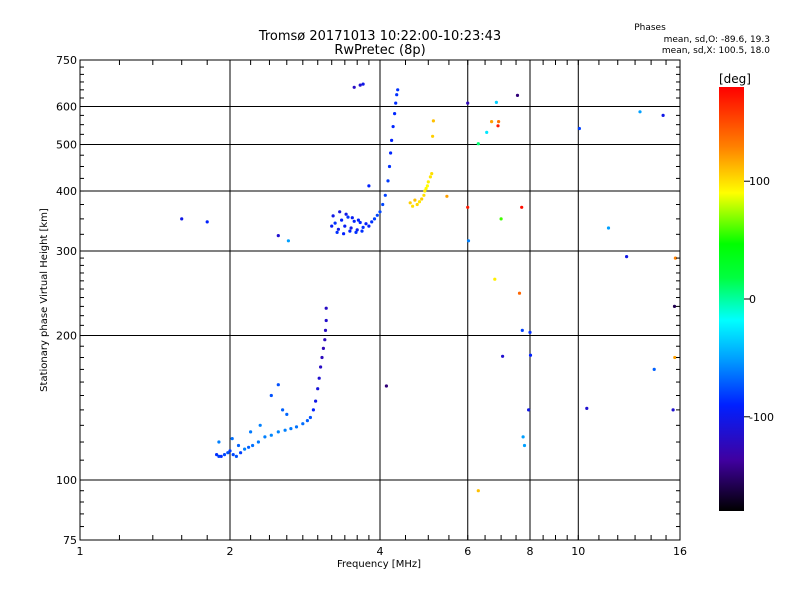 This screenshot has width=800, height=600. What do you see at coordinates (66, 191) in the screenshot?
I see `y-tick-label: 400` at bounding box center [66, 191].